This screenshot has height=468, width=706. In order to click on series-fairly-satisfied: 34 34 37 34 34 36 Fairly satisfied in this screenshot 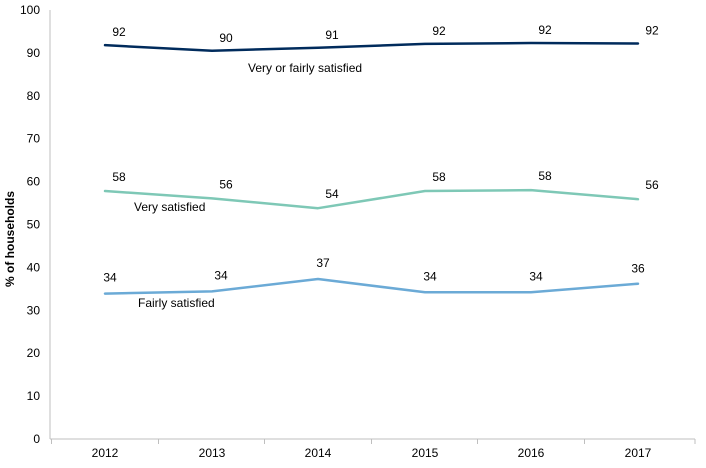, I will do `click(374, 283)`.